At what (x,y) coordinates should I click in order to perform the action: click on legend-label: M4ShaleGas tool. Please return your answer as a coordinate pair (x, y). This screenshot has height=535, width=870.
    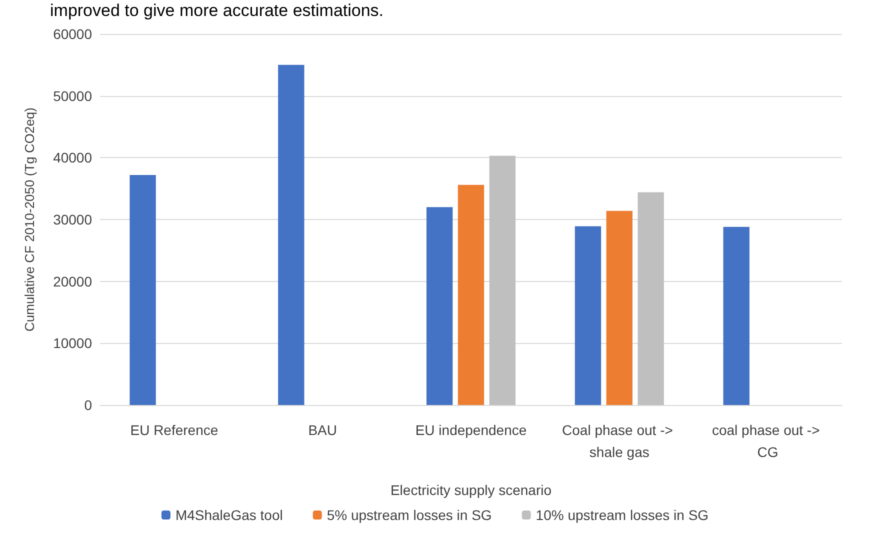
    Looking at the image, I should click on (229, 515).